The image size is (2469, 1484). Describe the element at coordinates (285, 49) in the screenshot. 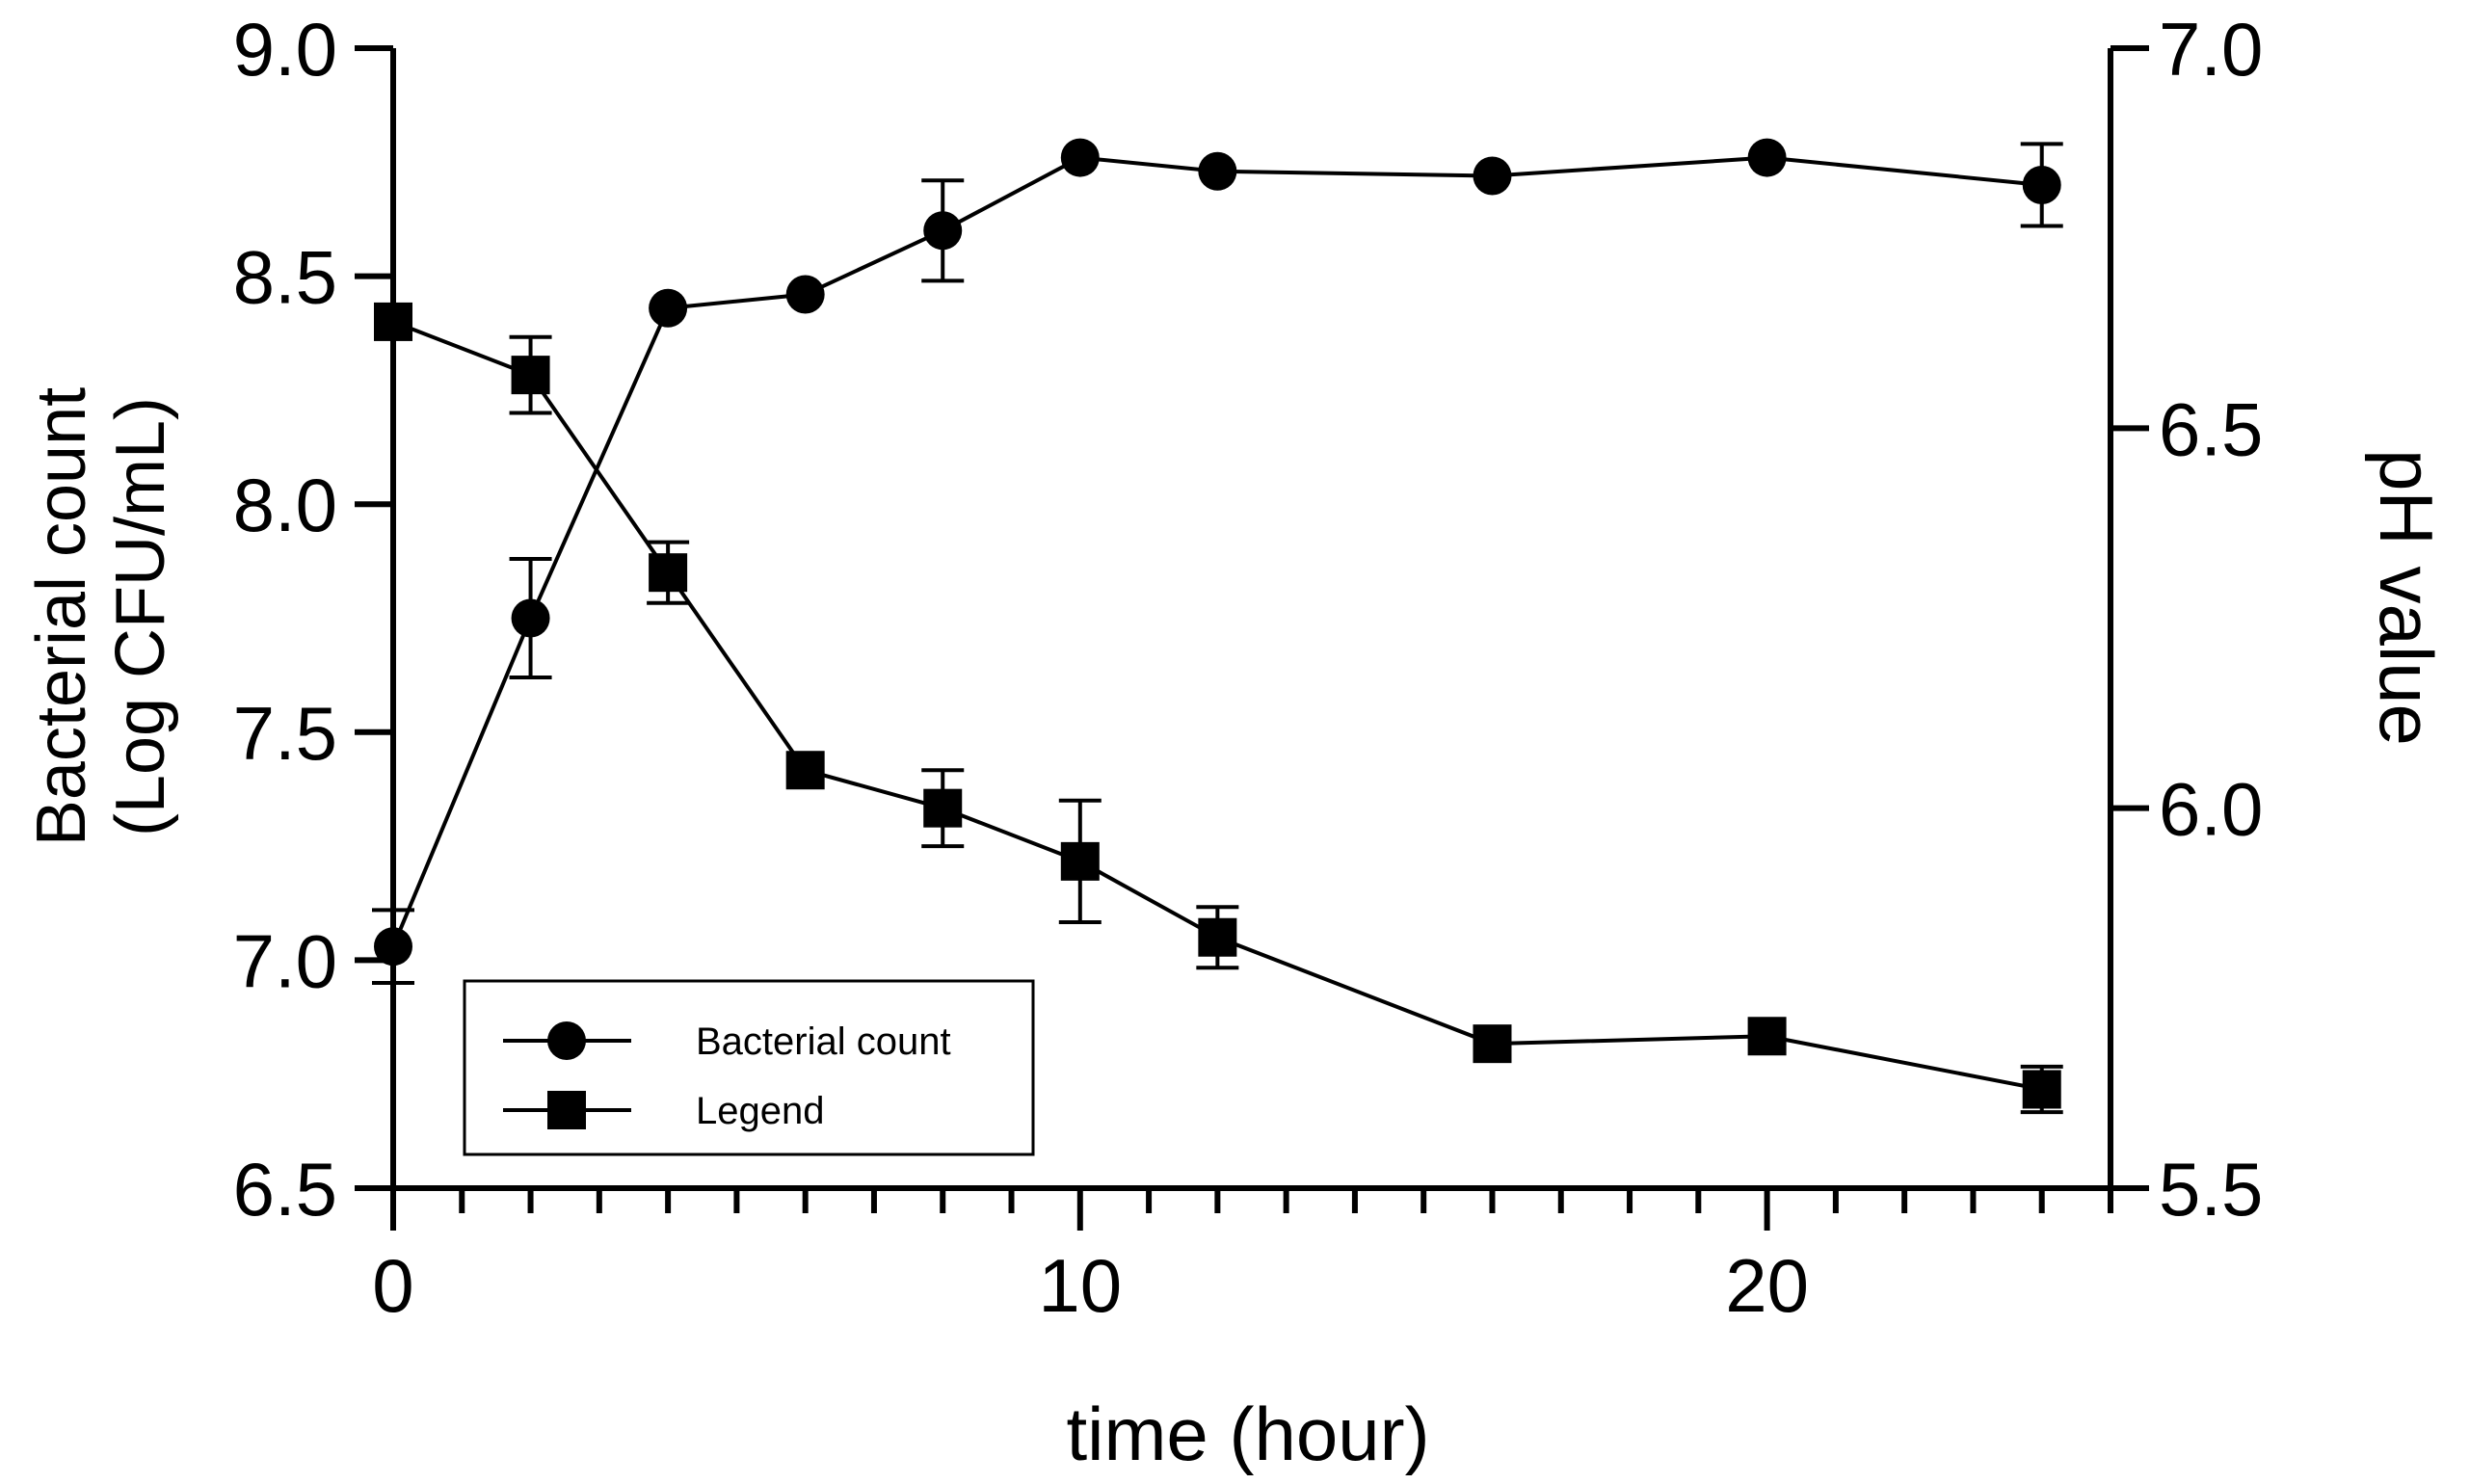

I see `left-tick-label: 9.0` at that location.